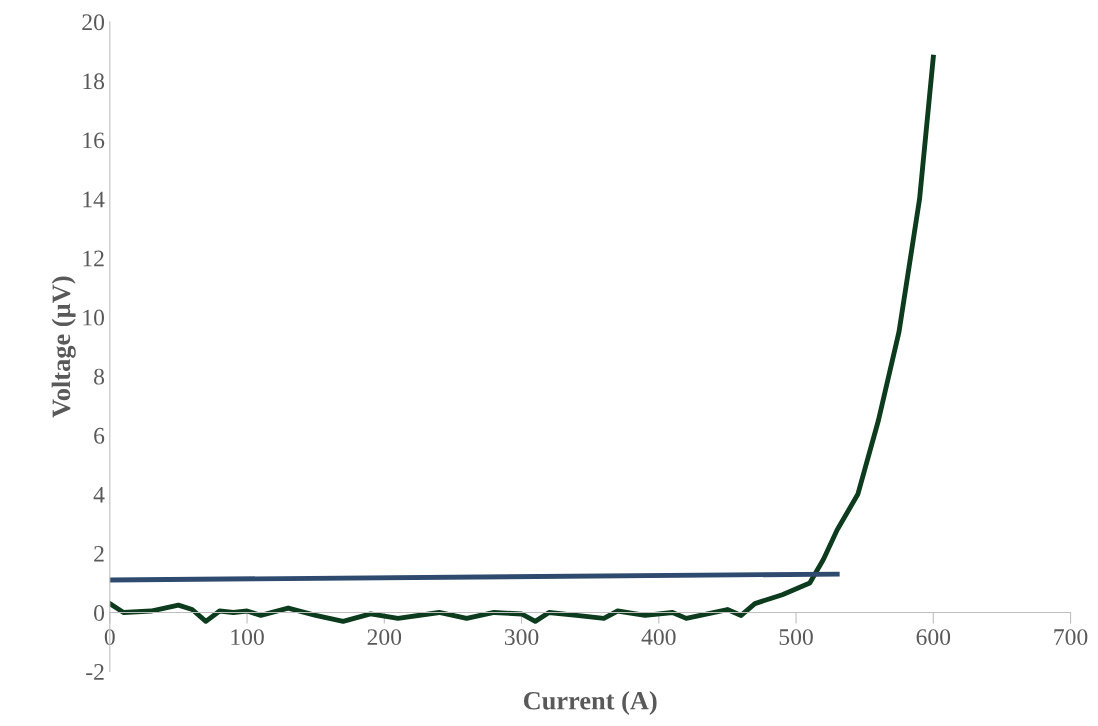 The image size is (1098, 726). I want to click on y-tick-label: 18, so click(94, 81).